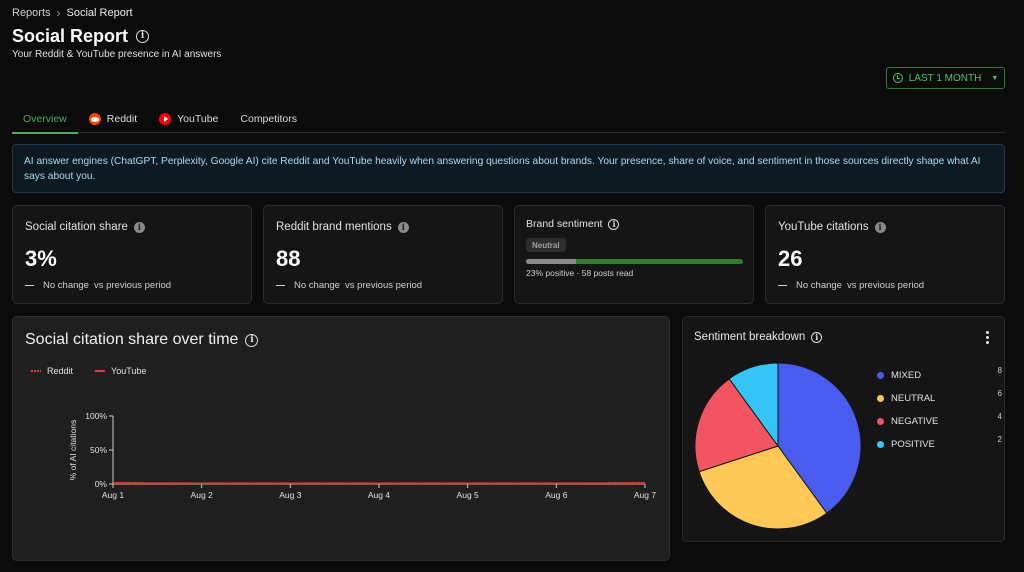  What do you see at coordinates (290, 495) in the screenshot?
I see `x-tick-label: Aug 3` at bounding box center [290, 495].